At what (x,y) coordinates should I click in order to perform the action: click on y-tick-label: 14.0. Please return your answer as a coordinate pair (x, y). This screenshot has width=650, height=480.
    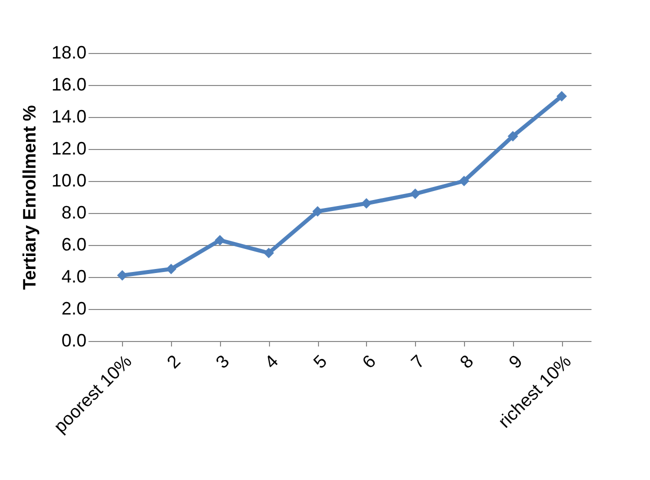
    Looking at the image, I should click on (68, 116).